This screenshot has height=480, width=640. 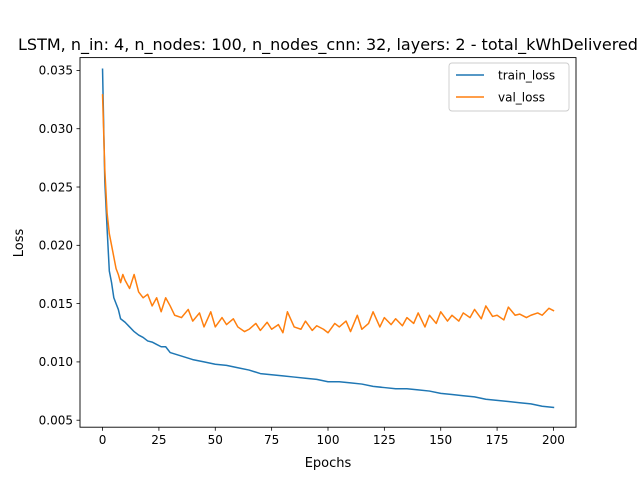 What do you see at coordinates (328, 463) in the screenshot?
I see `x-axis-label: Epochs` at bounding box center [328, 463].